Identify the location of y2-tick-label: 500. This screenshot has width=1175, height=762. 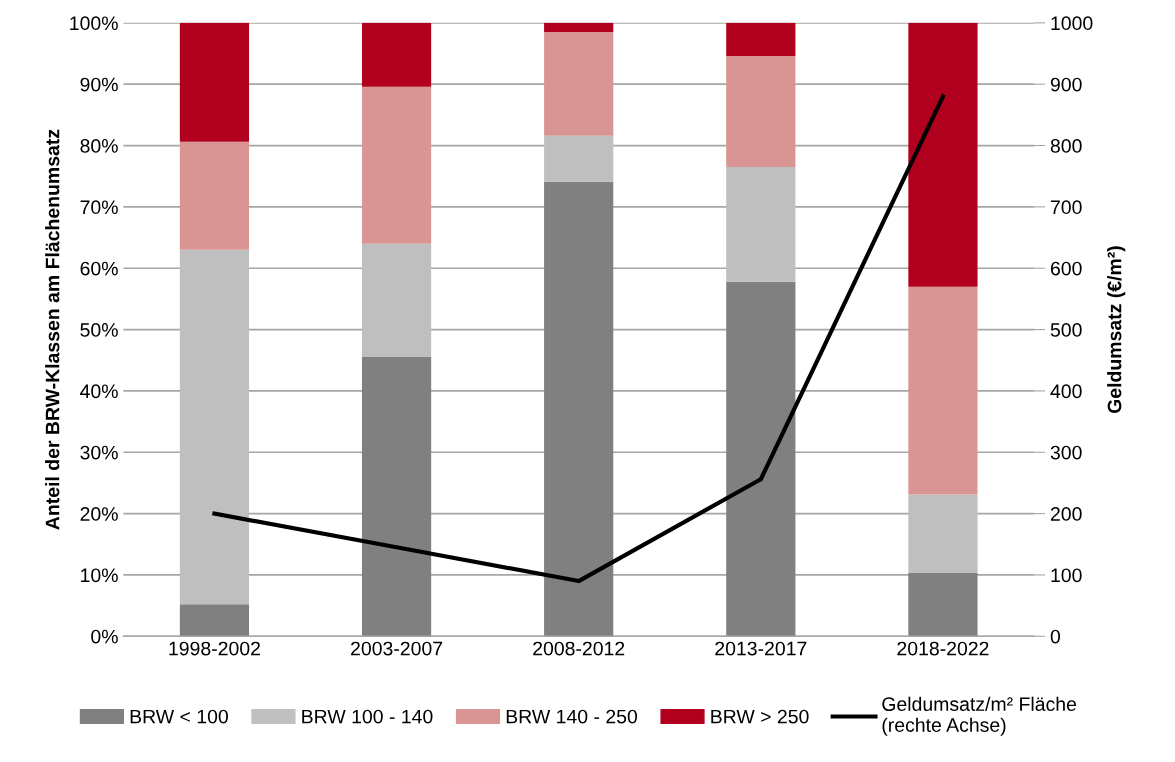
(1066, 330).